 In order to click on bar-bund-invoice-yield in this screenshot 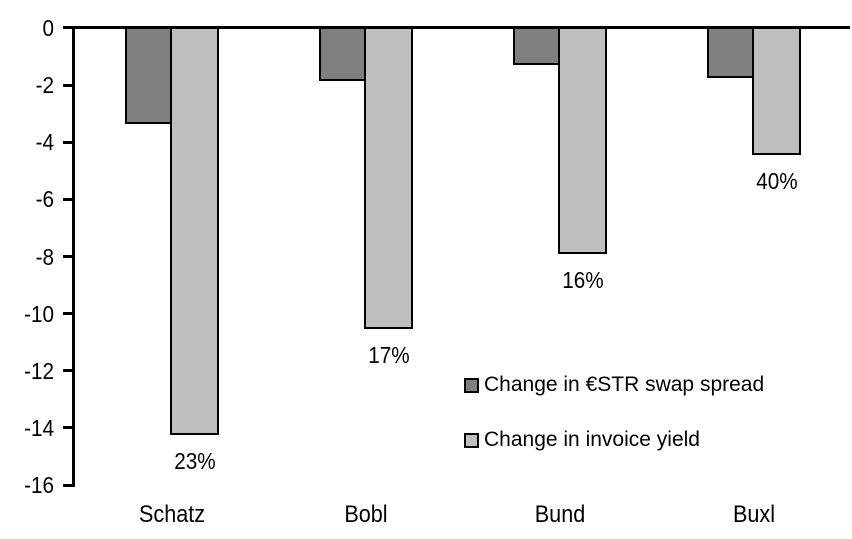, I will do `click(582, 140)`.